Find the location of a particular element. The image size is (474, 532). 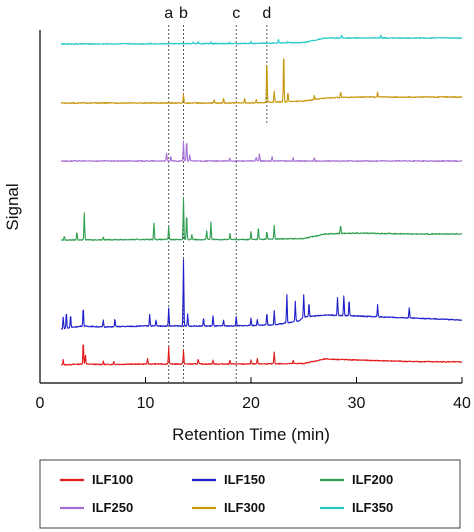

y-axis-label: Signal is located at coordinates (12, 206).